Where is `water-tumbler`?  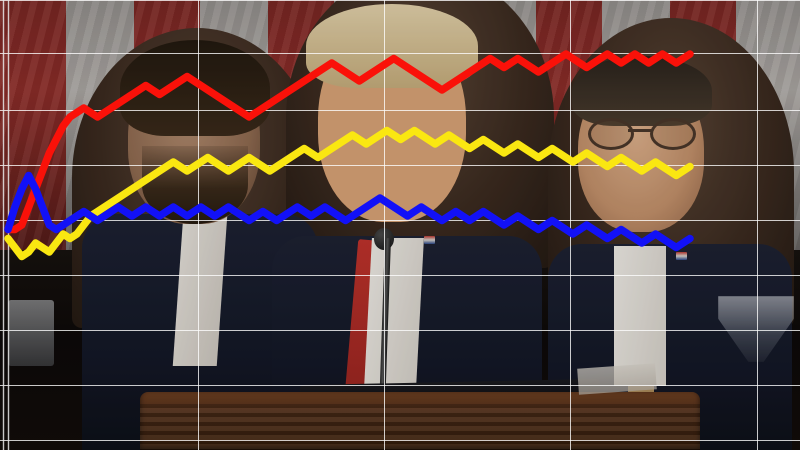 water-tumbler is located at coordinates (31, 333).